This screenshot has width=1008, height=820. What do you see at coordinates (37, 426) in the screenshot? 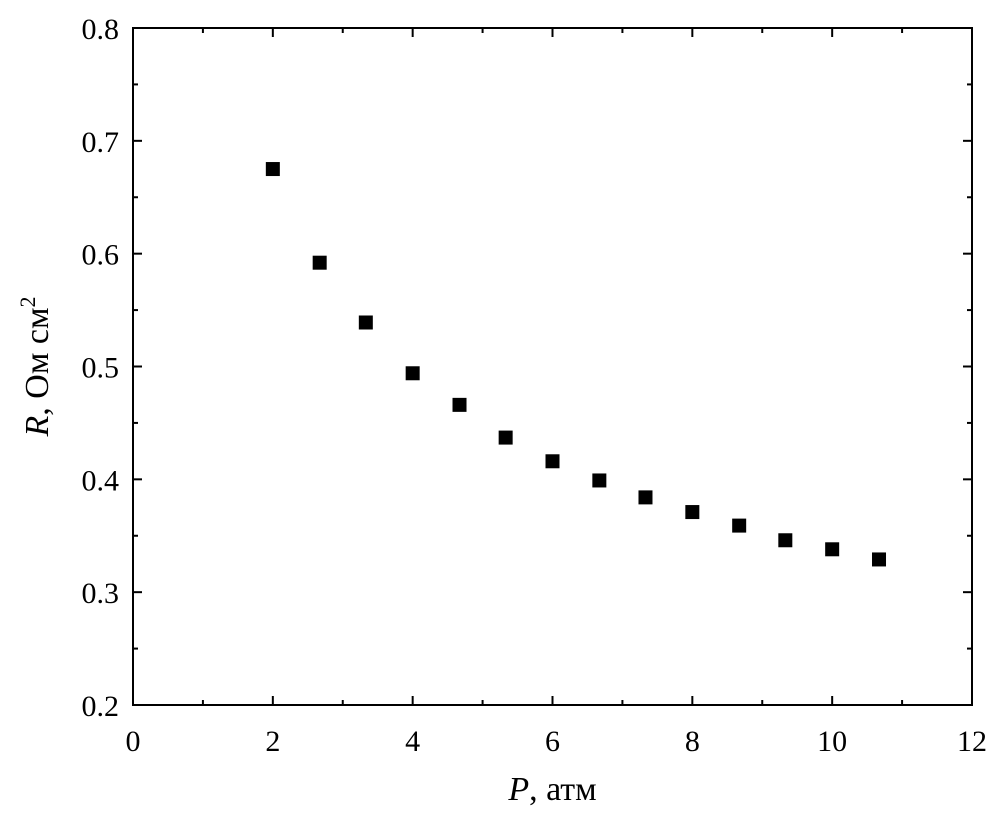
I see `y-axis-symbol: R` at bounding box center [37, 426].